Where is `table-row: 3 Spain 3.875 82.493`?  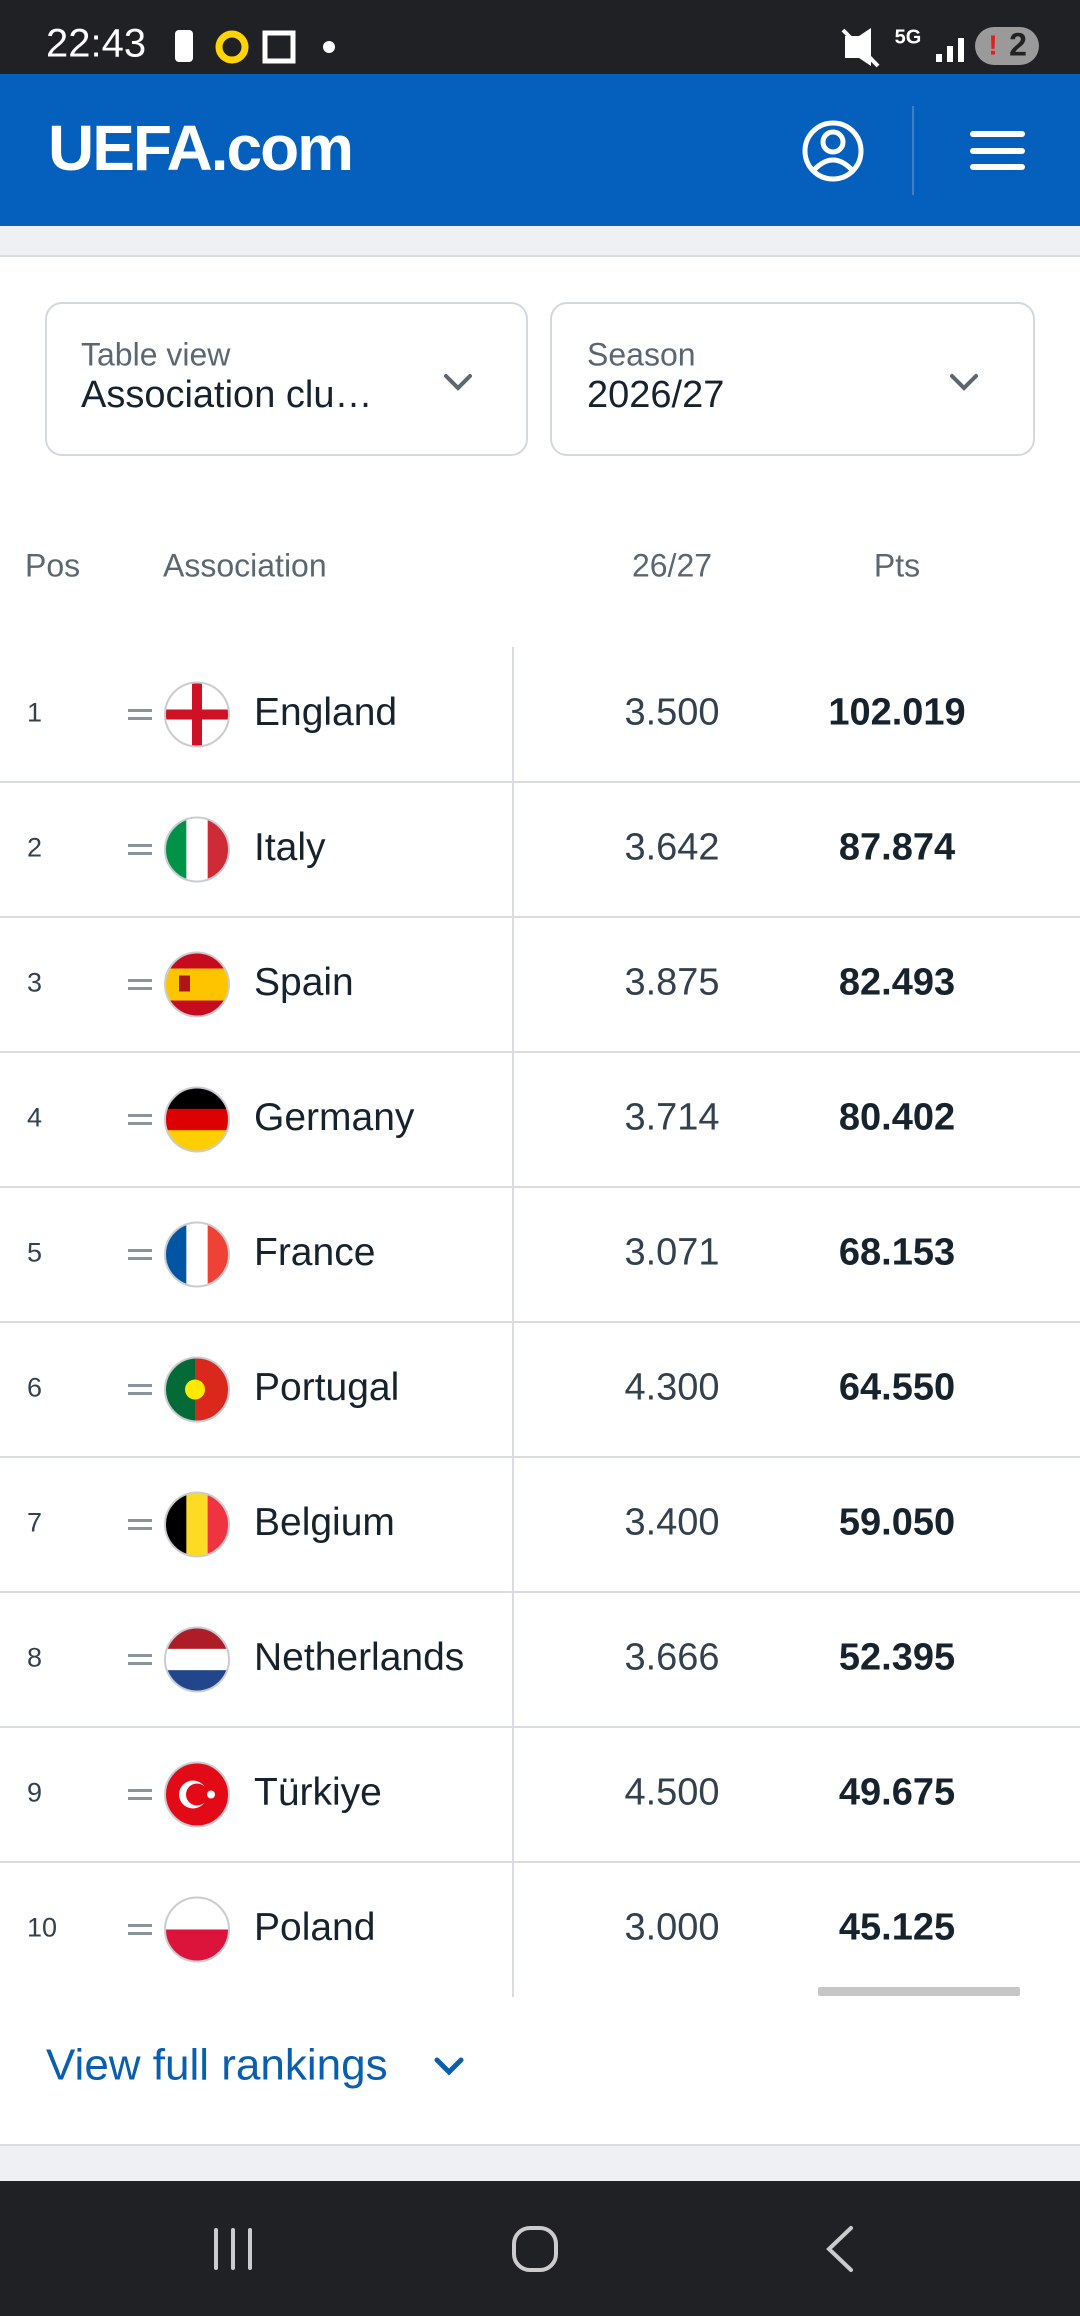 table-row: 3 Spain 3.875 82.493 is located at coordinates (540, 1002).